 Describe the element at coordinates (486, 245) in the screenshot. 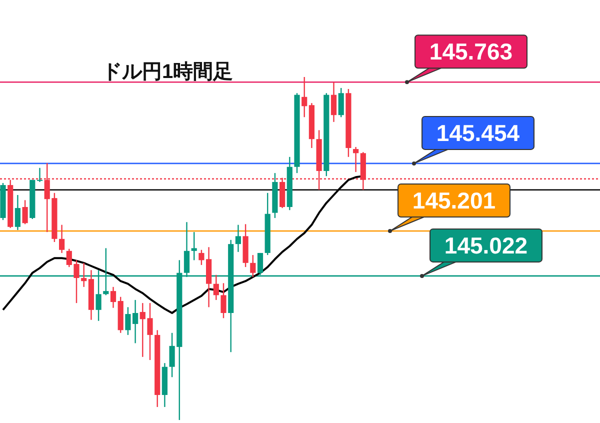

I see `annotation: 145.022` at that location.